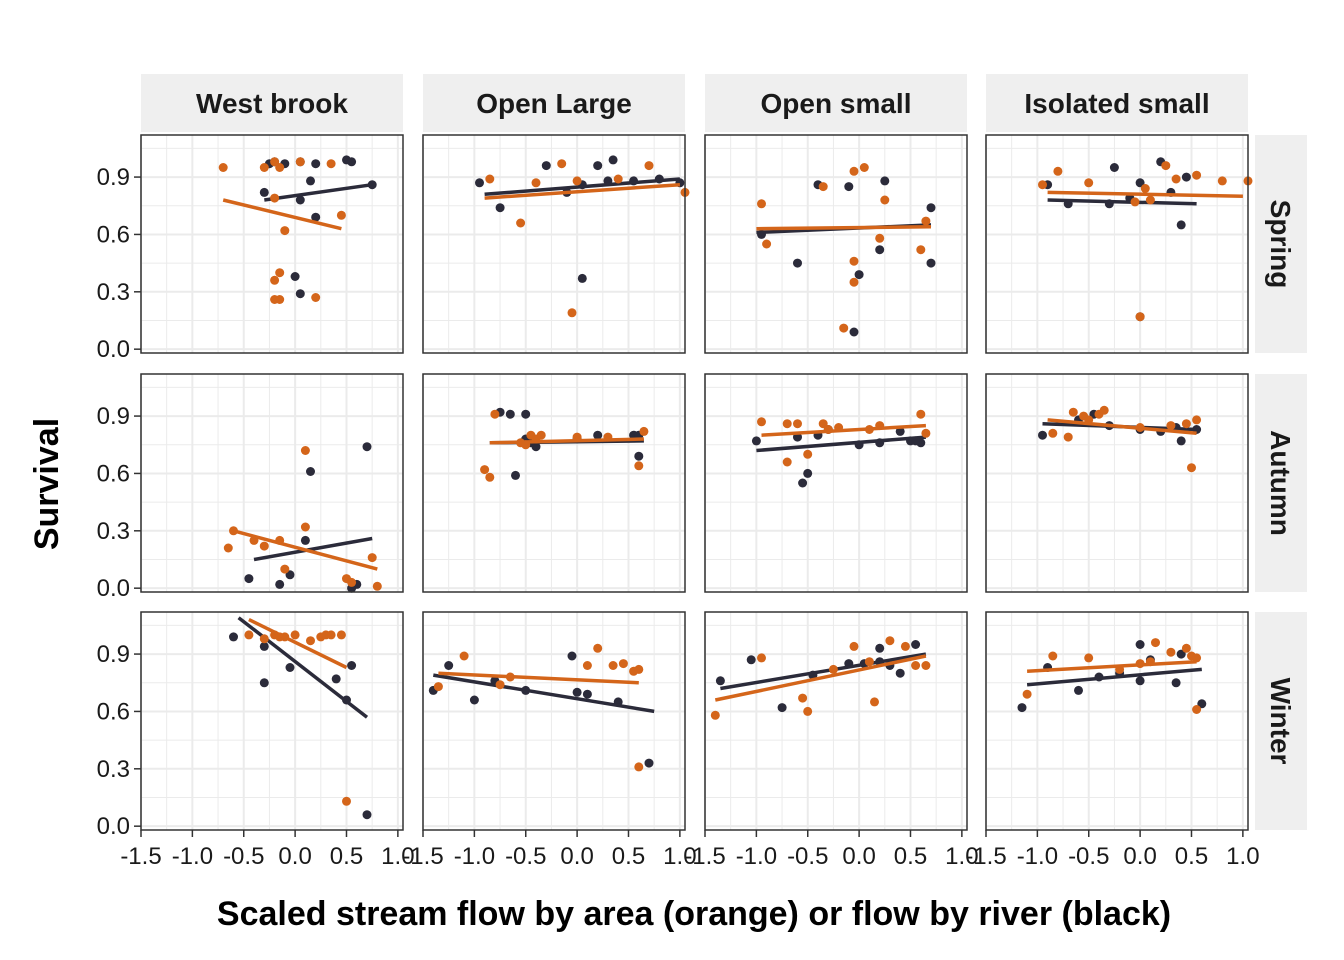  Describe the element at coordinates (1281, 483) in the screenshot. I see `row-strip: Autumn` at that location.